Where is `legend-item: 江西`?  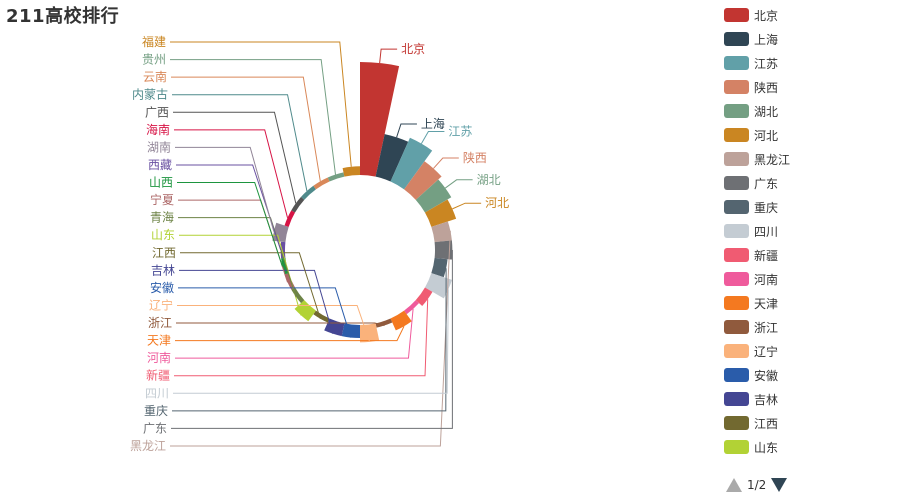
legend-item: 江西 is located at coordinates (809, 423).